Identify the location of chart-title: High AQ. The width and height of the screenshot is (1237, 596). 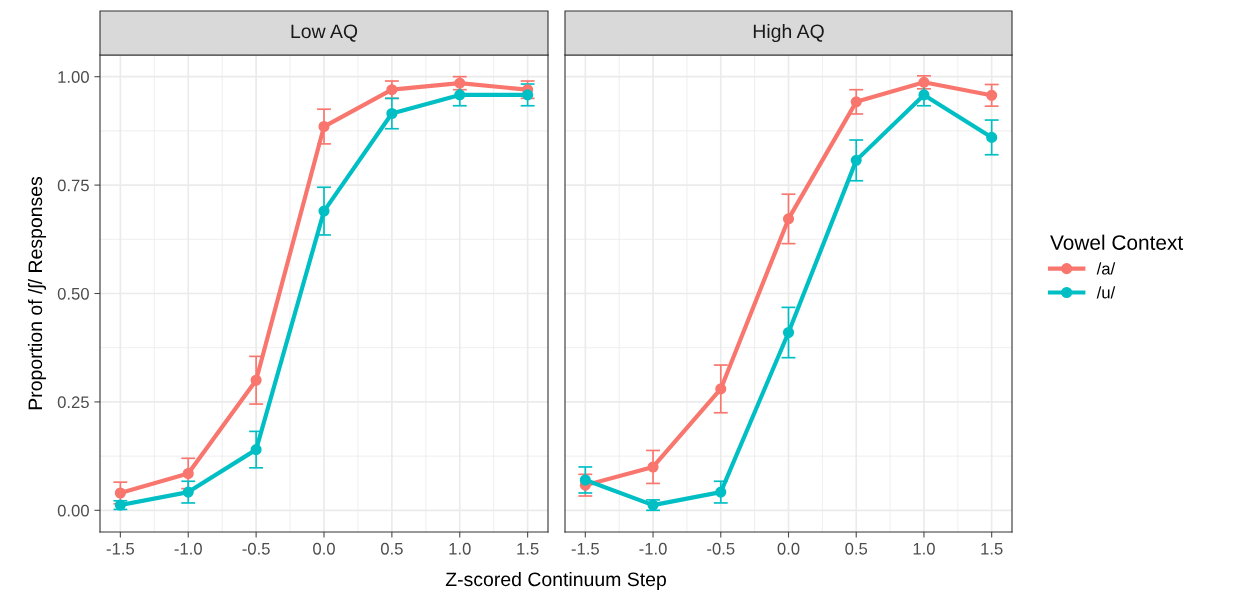
(788, 33).